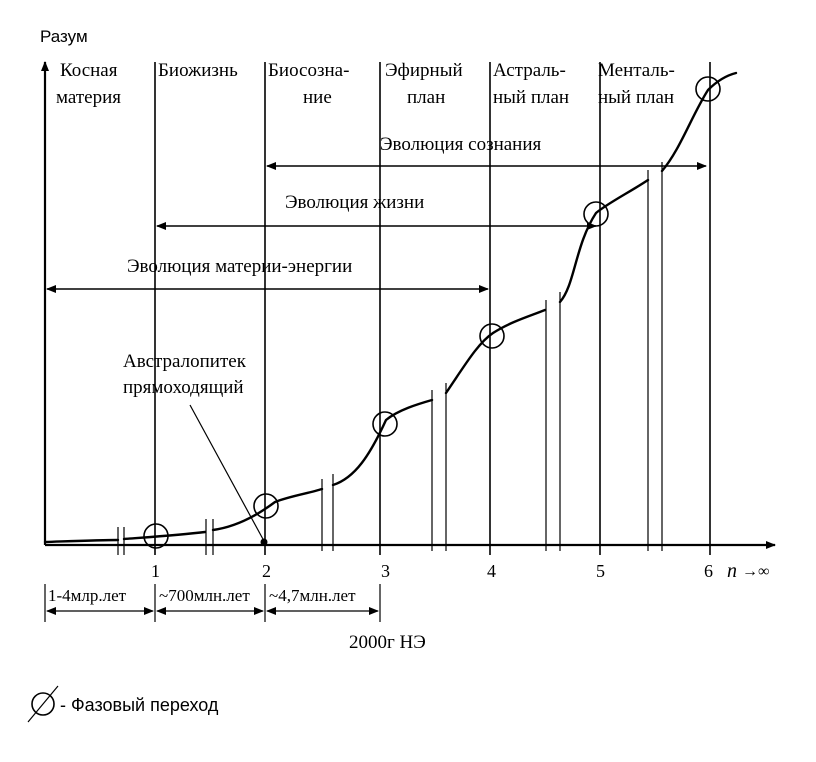 This screenshot has height=762, width=816. I want to click on legend-label: - Фазовый переход, so click(139, 705).